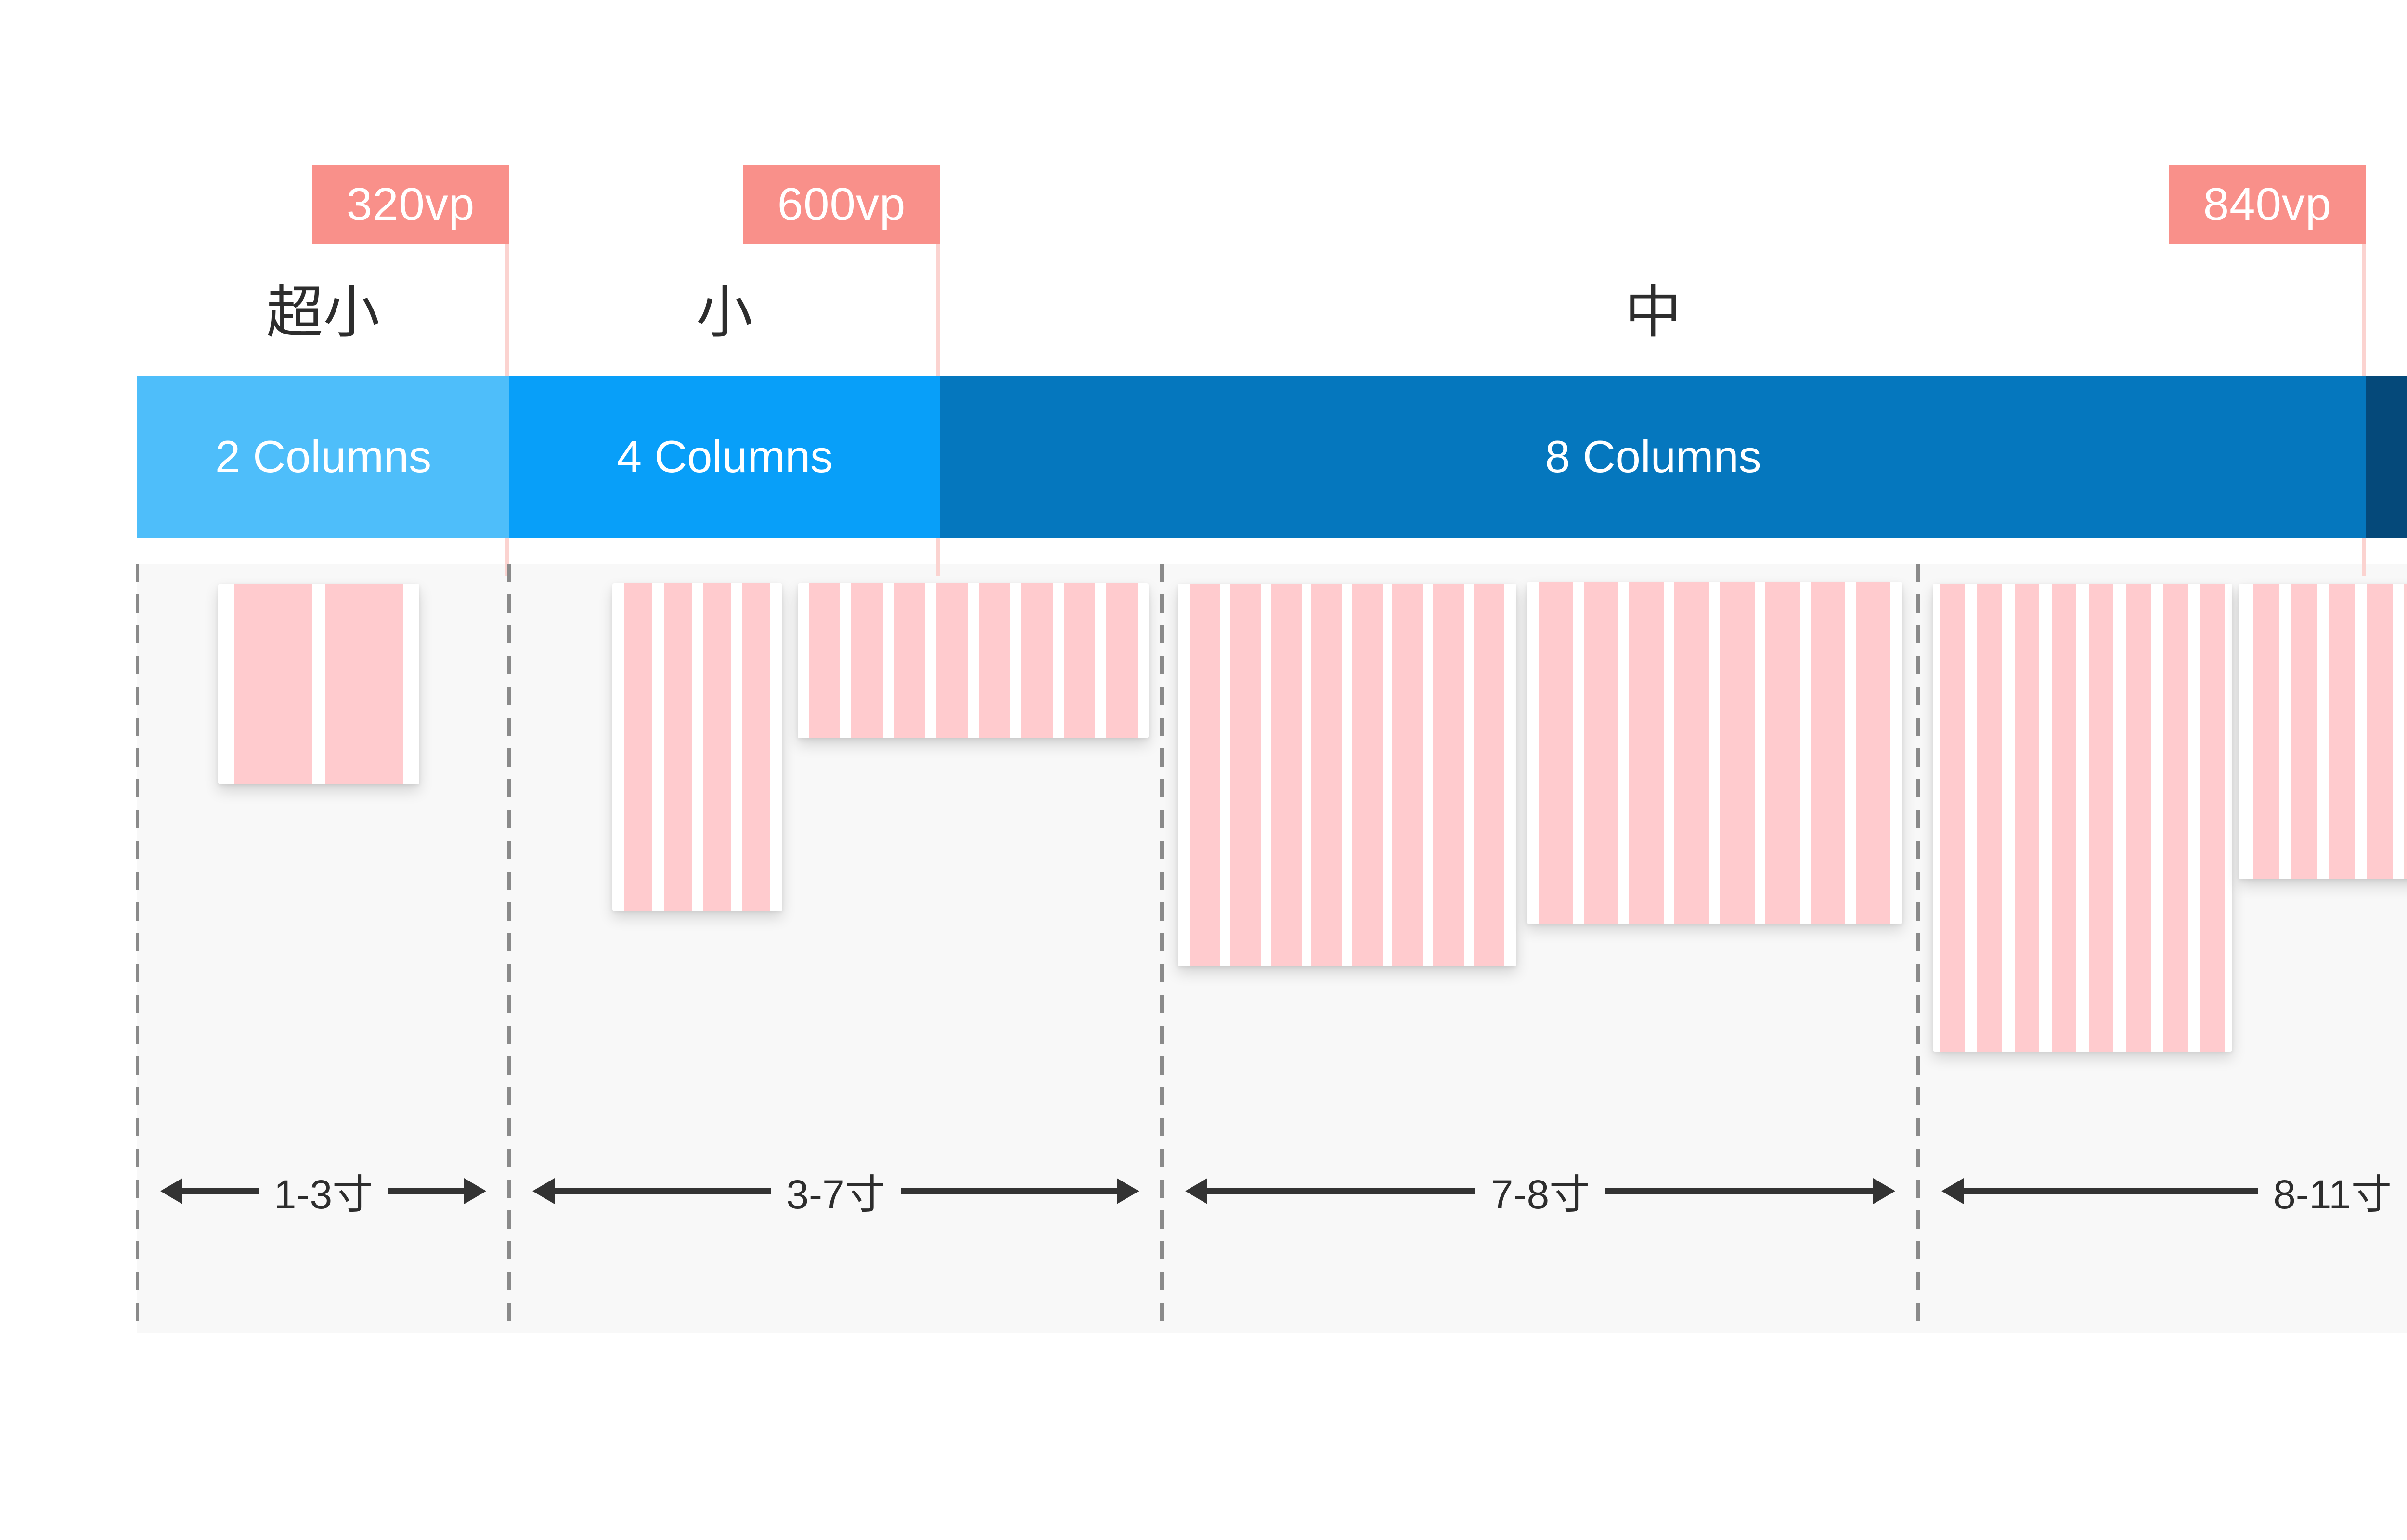 This screenshot has width=2407, height=1540. Describe the element at coordinates (410, 204) in the screenshot. I see `breakpoint-badge-320vp: 320vp` at that location.